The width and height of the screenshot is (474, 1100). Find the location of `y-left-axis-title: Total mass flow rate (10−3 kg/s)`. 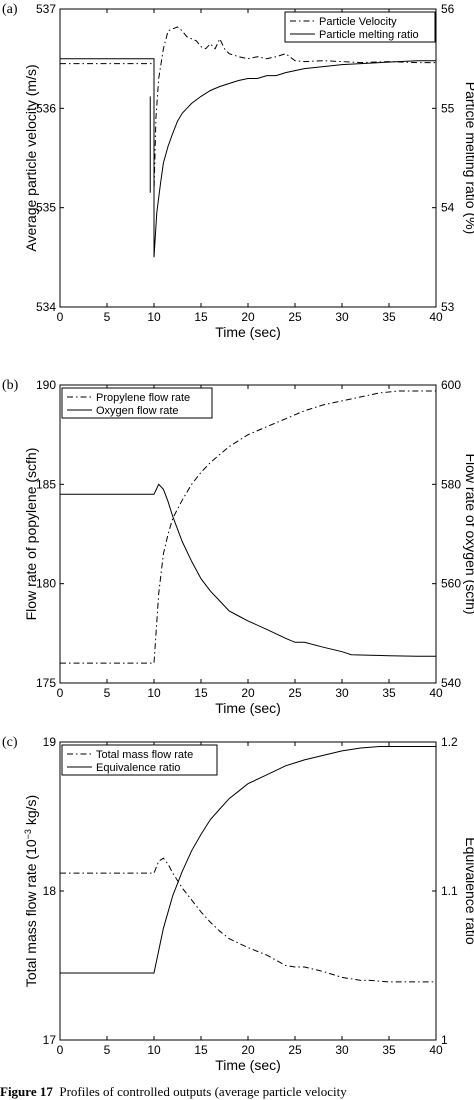

y-left-axis-title: Total mass flow rate (10−3 kg/s) is located at coordinates (31, 891).